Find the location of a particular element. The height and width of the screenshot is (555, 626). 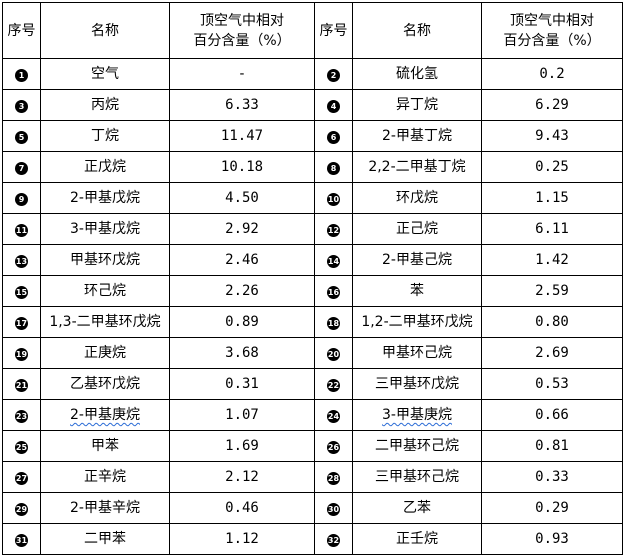

compound-name: 环戊烷 is located at coordinates (417, 198).